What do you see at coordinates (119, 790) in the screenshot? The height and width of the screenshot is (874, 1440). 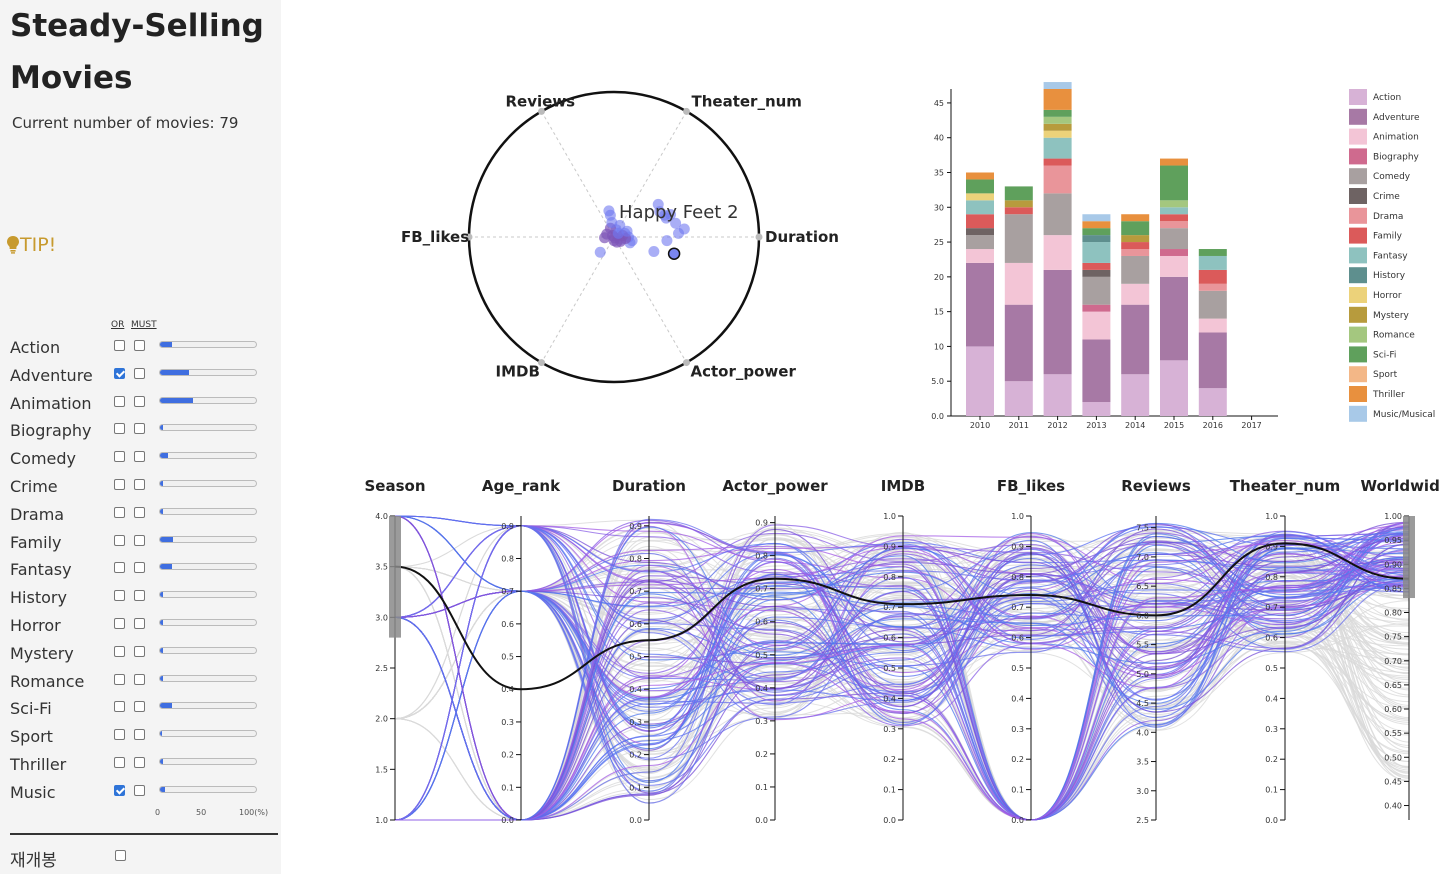 I see `or-checkbox-music` at bounding box center [119, 790].